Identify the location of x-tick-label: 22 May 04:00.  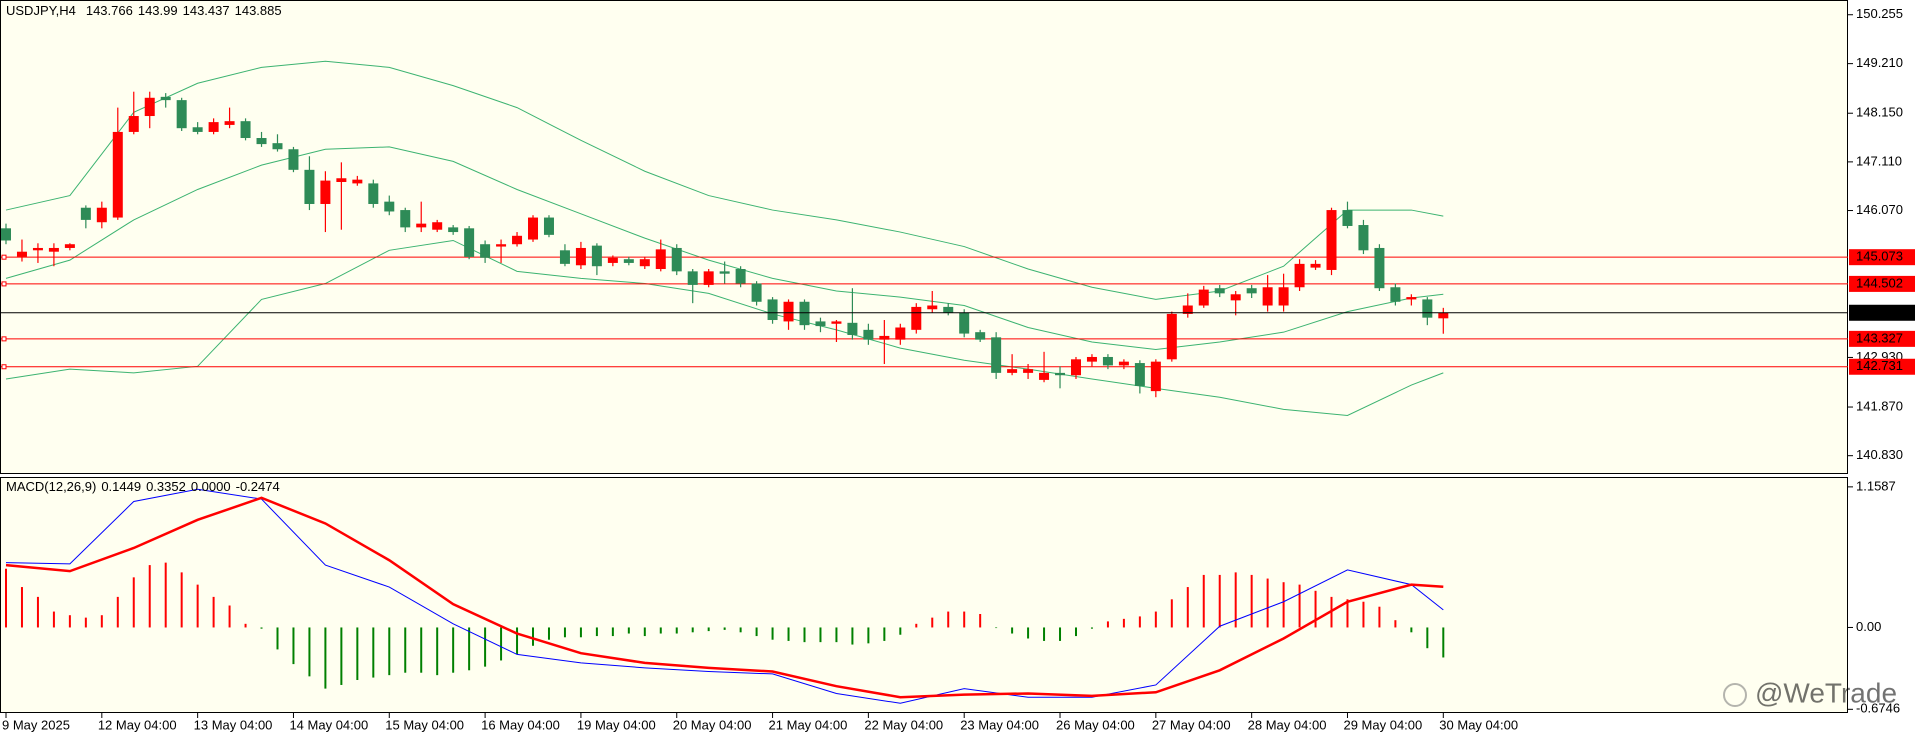
(903, 724).